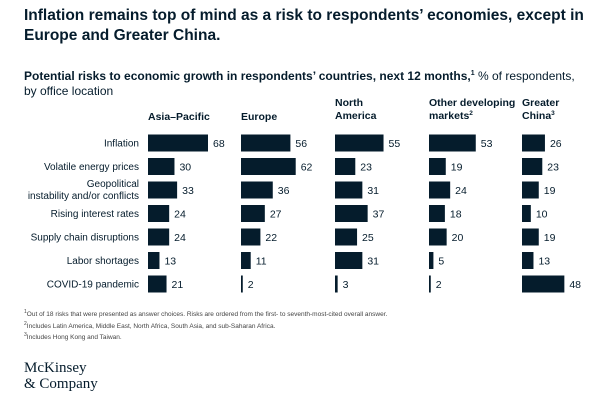 The image size is (600, 409). What do you see at coordinates (452, 143) in the screenshot?
I see `bar-other-developing-markets-inflation` at bounding box center [452, 143].